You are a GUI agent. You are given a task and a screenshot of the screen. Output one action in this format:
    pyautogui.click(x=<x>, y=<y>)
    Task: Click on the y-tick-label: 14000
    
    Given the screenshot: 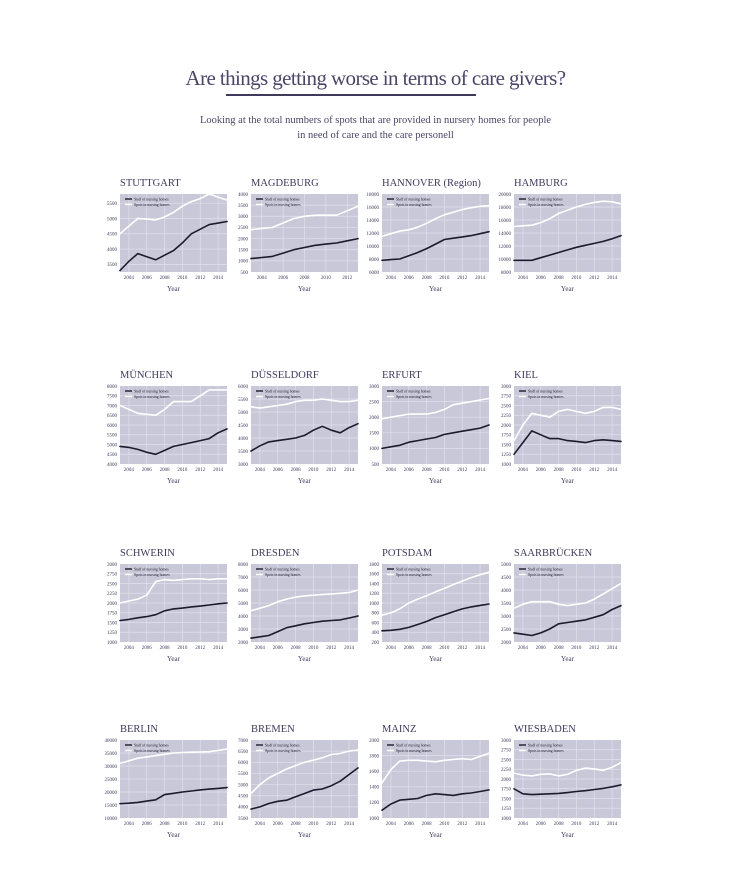 What is the action you would take?
    pyautogui.click(x=373, y=221)
    